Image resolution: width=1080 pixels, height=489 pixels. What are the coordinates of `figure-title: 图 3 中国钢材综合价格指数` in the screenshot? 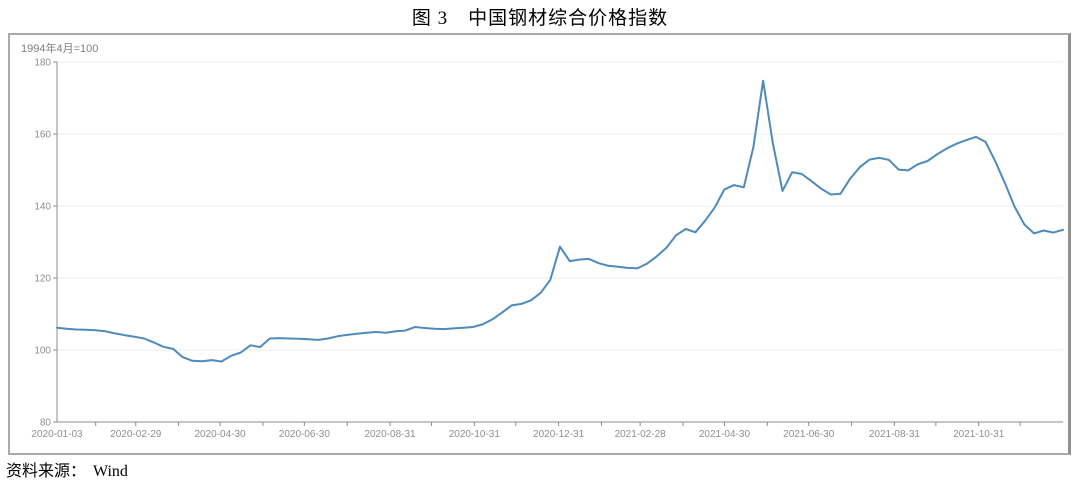 It's located at (540, 18).